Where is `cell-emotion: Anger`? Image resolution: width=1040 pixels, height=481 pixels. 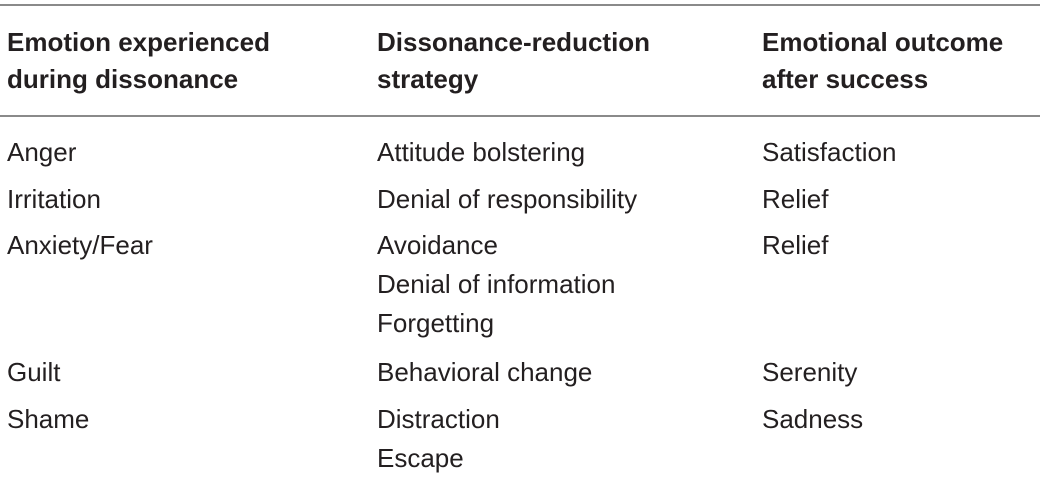
cell-emotion: Anger is located at coordinates (41, 152).